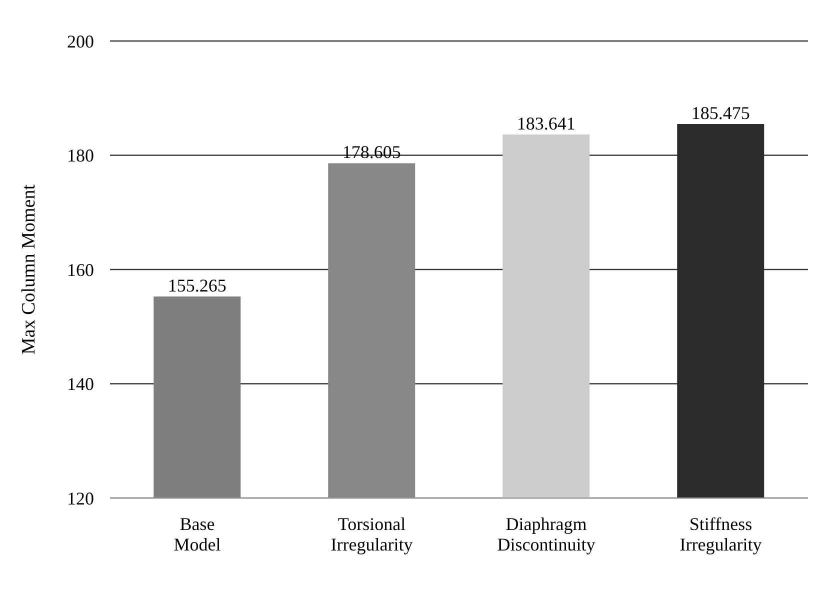 The height and width of the screenshot is (590, 819). What do you see at coordinates (80, 270) in the screenshot?
I see `y-tick-label: 160` at bounding box center [80, 270].